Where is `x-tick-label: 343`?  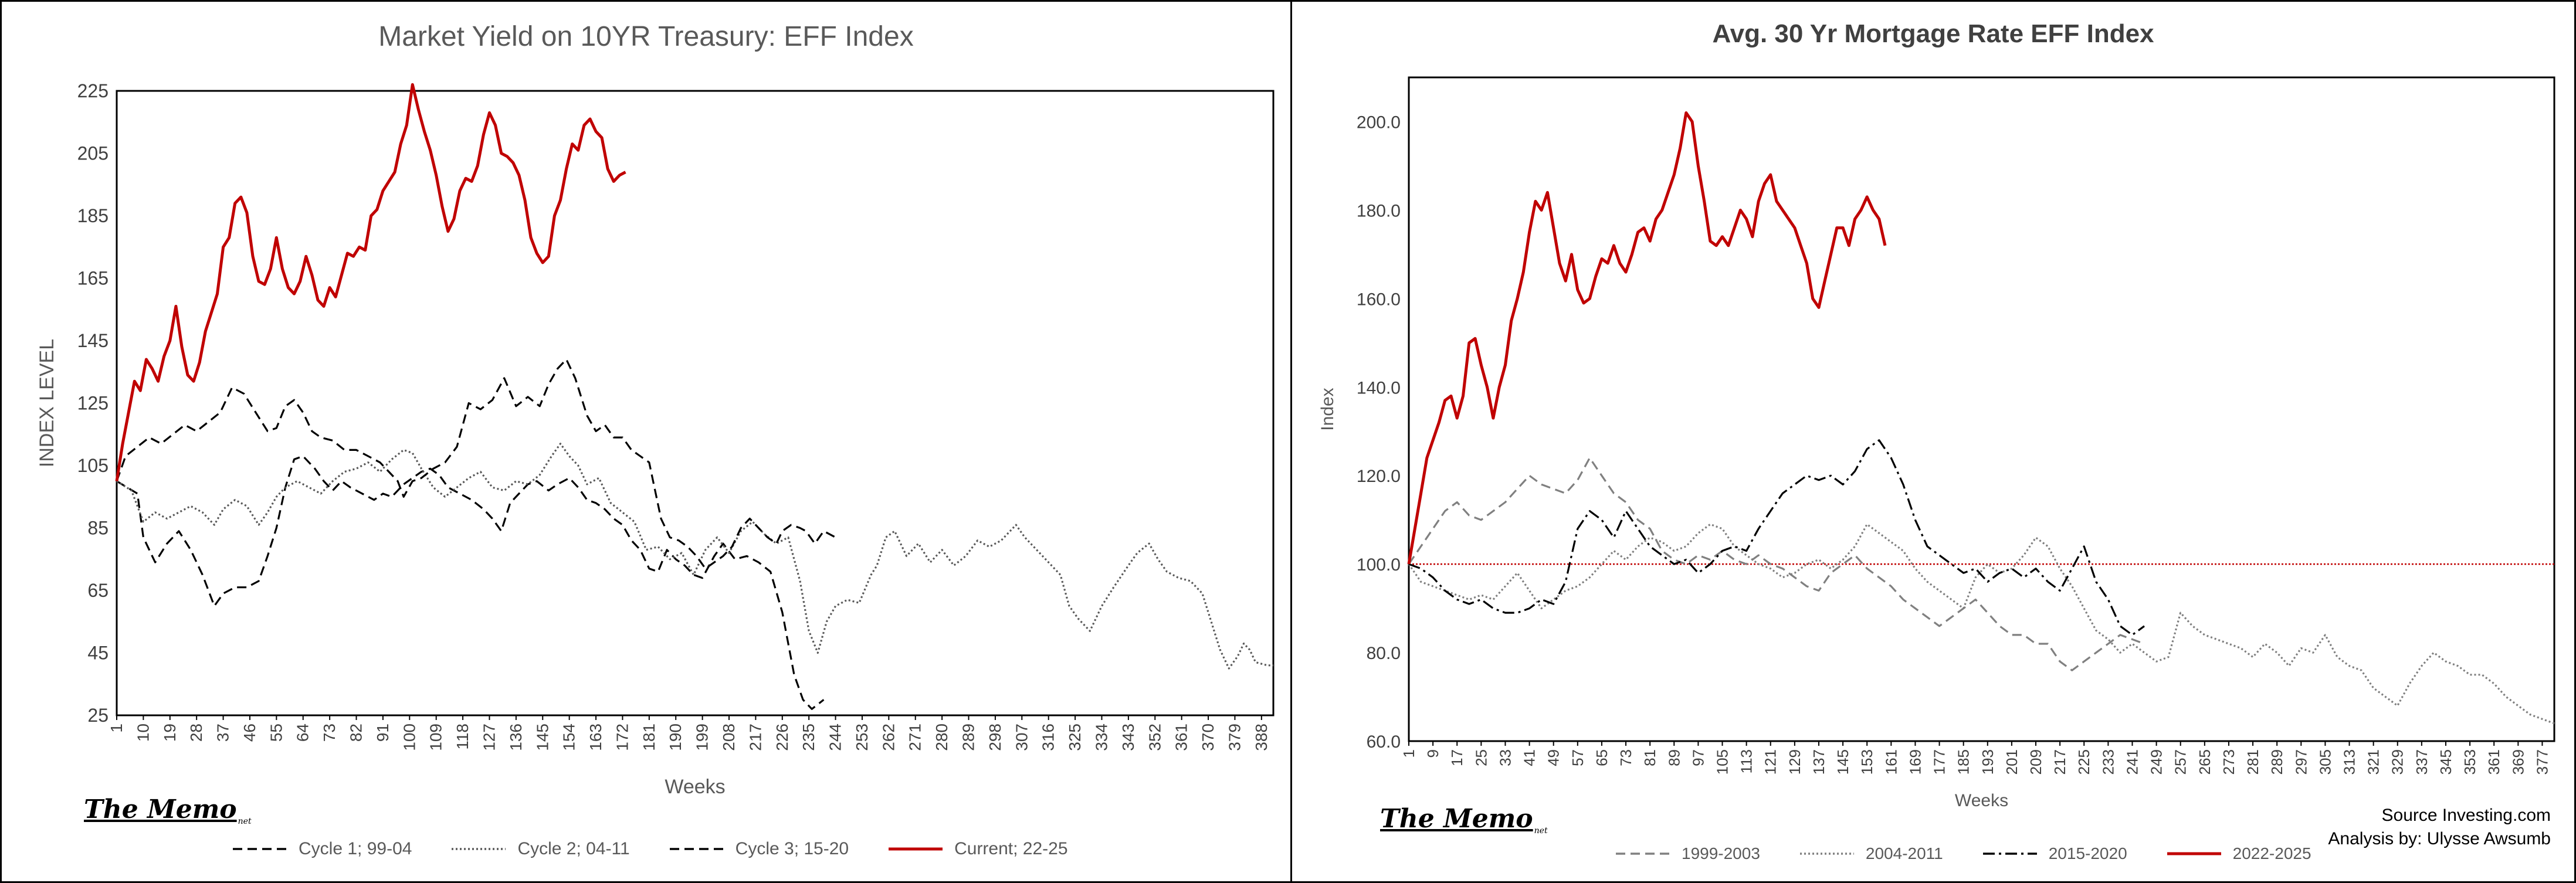
x-tick-label: 343 is located at coordinates (1128, 737).